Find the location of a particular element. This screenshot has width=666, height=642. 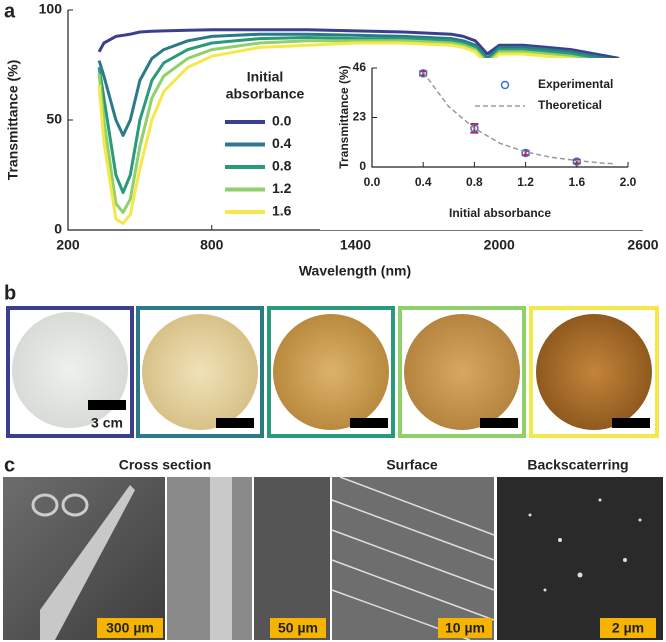

legend-label: 0.4 is located at coordinates (282, 143).